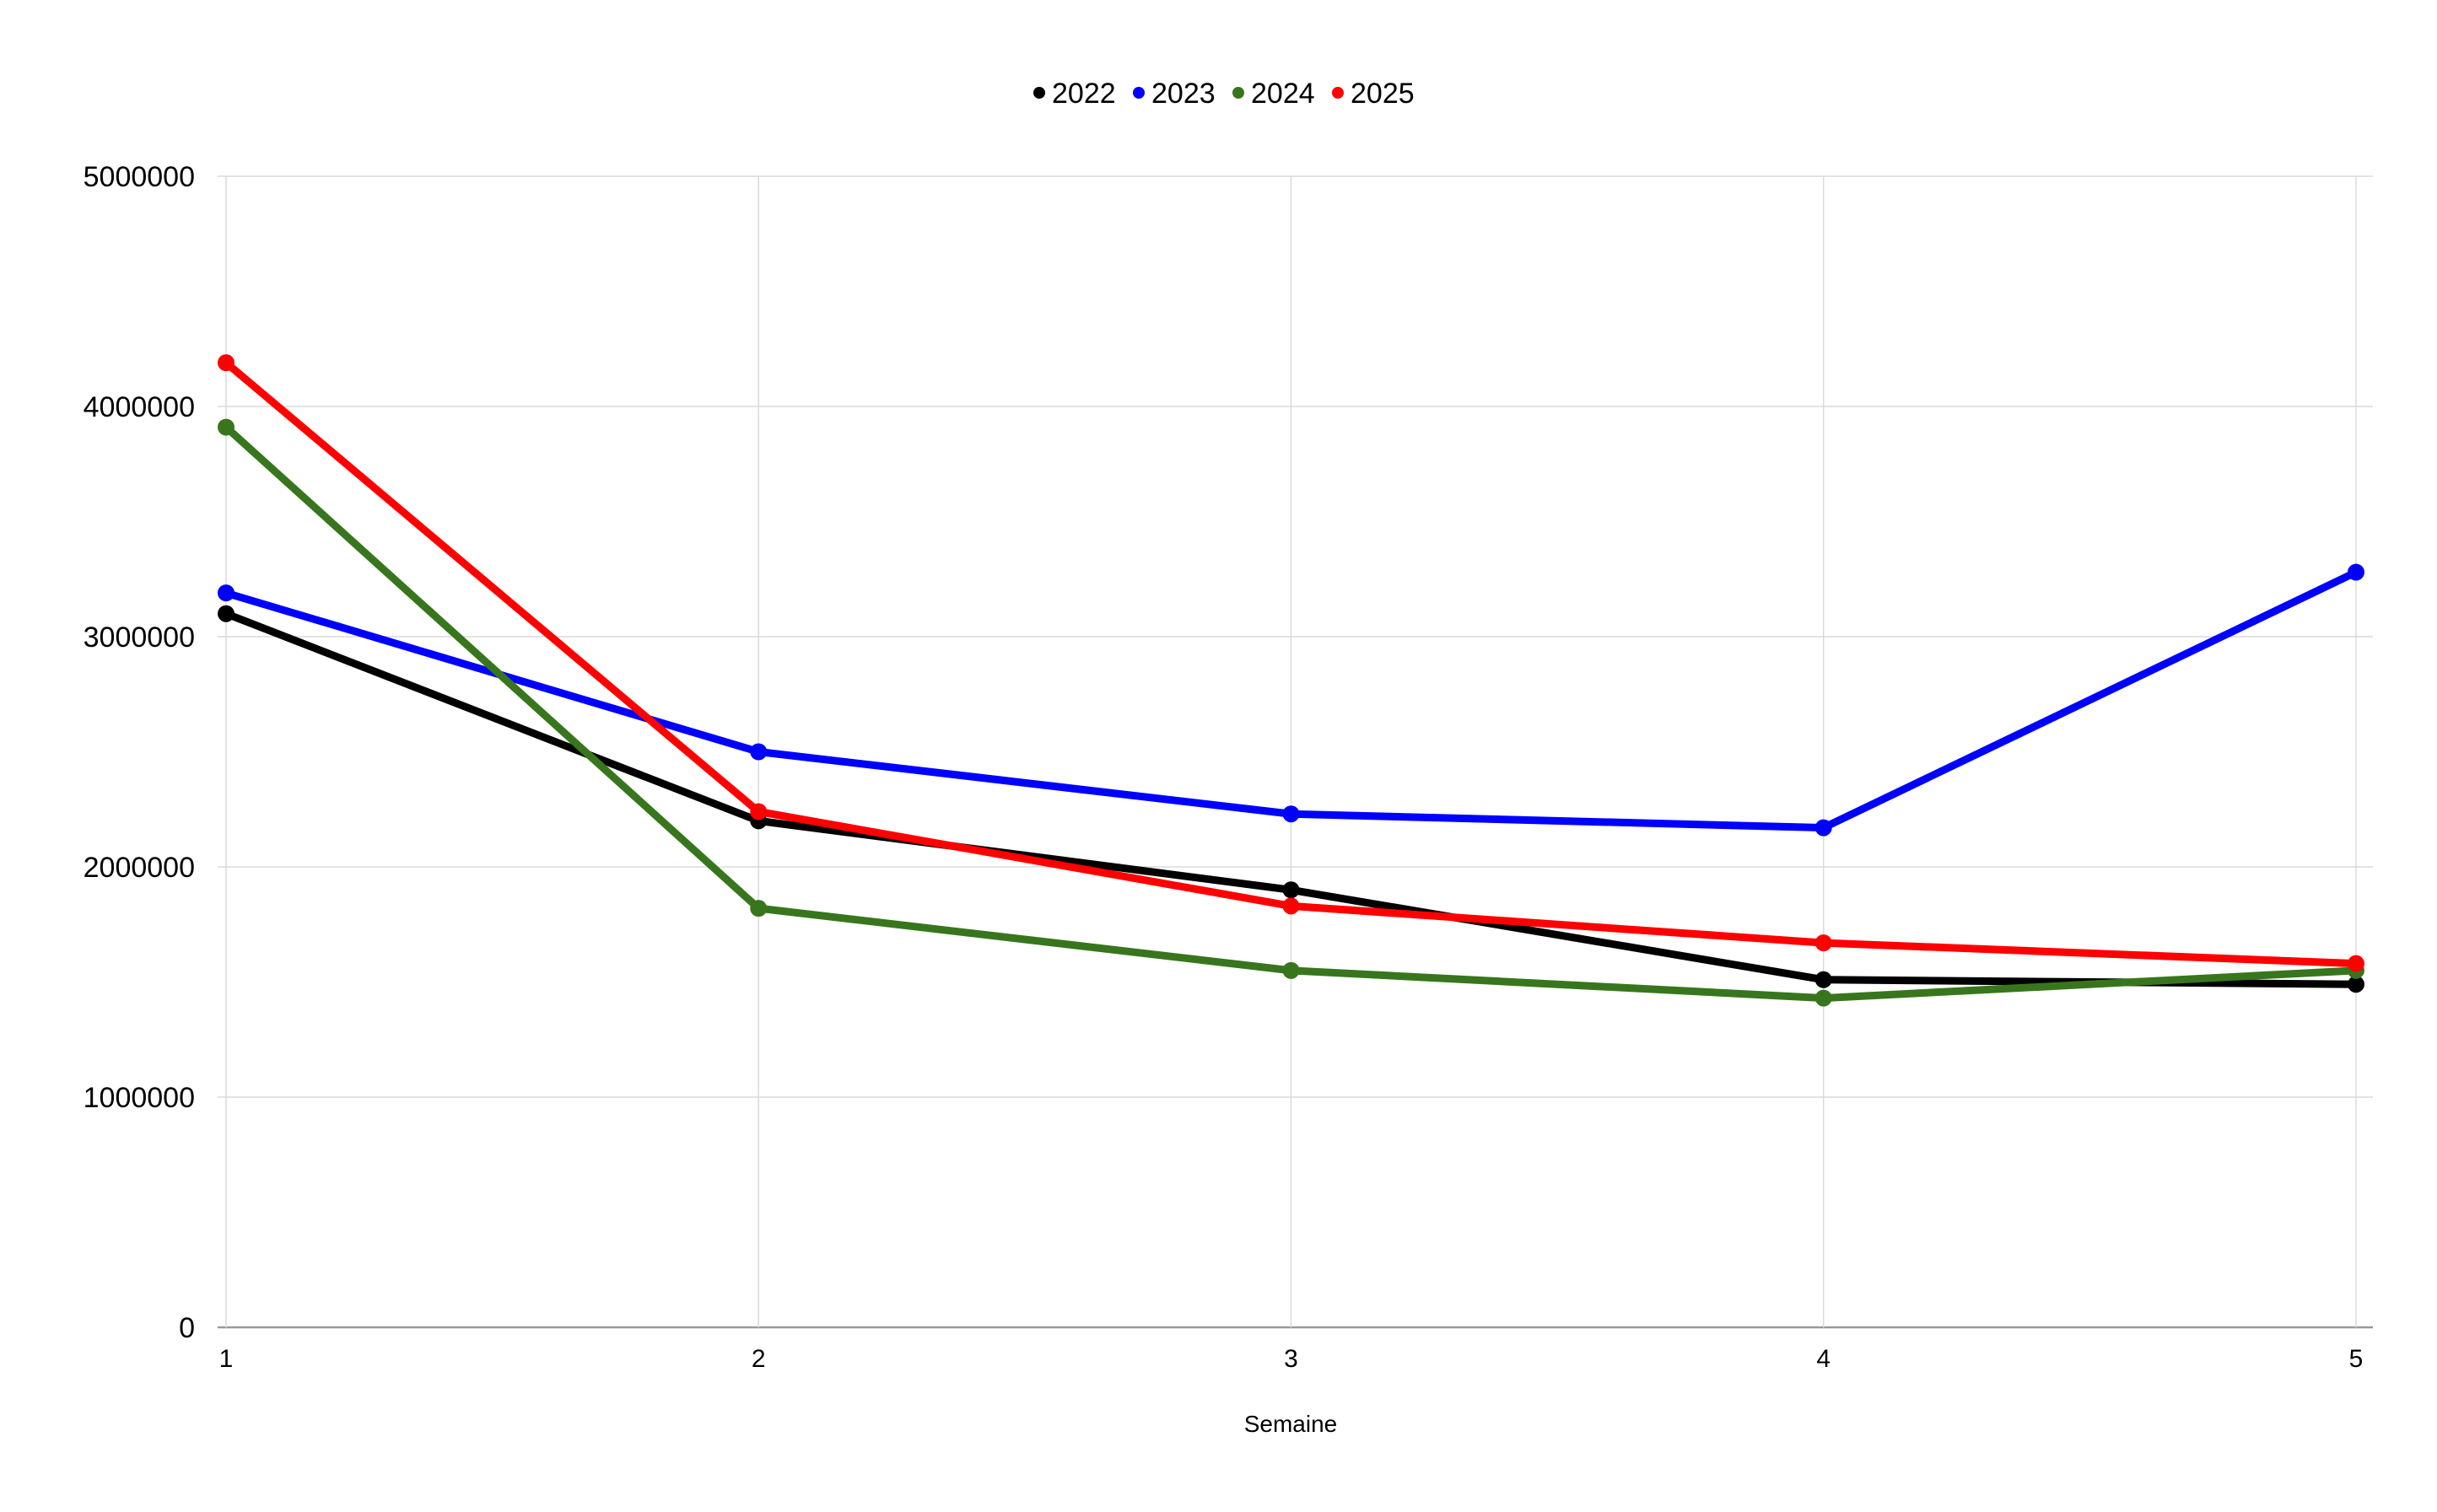  I want to click on y-tick-label: 5000000, so click(139, 177).